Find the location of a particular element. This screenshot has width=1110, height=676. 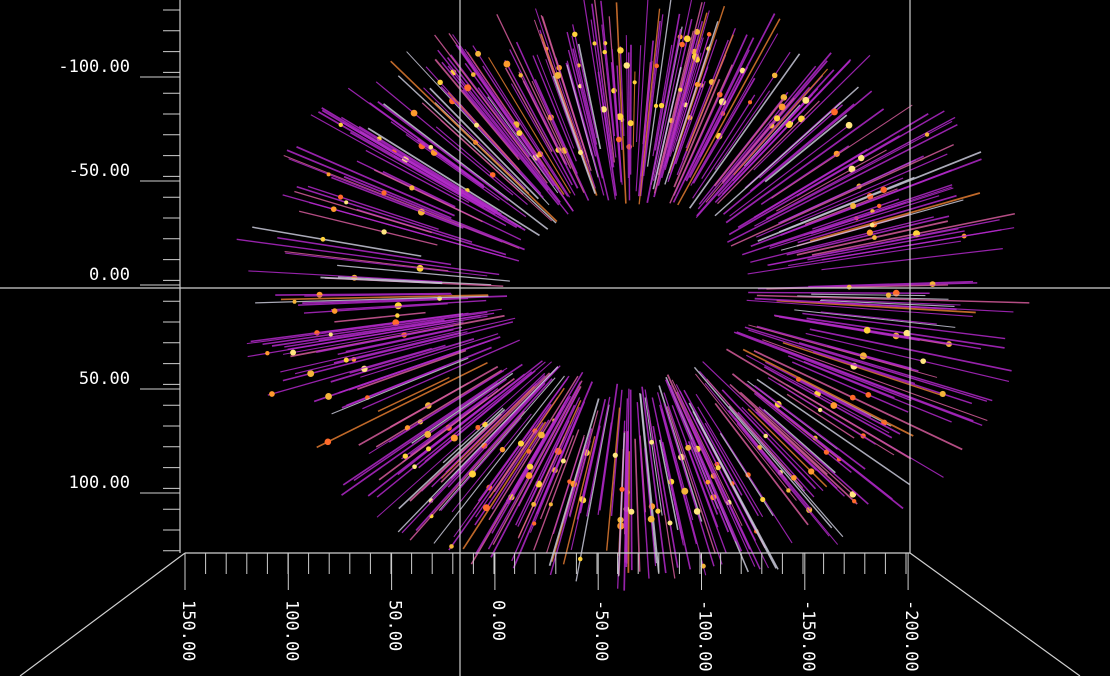

tick-label: 50.00 is located at coordinates (104, 379).